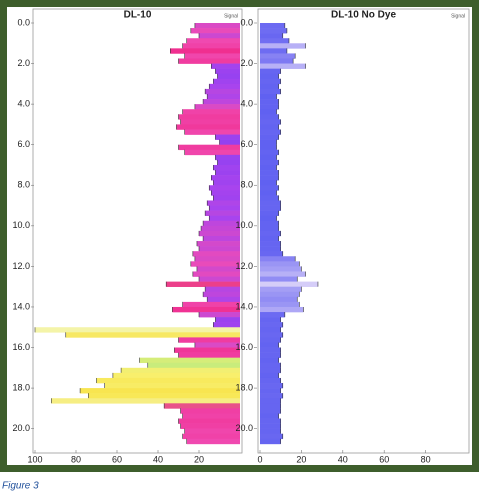 The height and width of the screenshot is (504, 479). What do you see at coordinates (21, 266) in the screenshot?
I see `y-tick-label: 12.0` at bounding box center [21, 266].